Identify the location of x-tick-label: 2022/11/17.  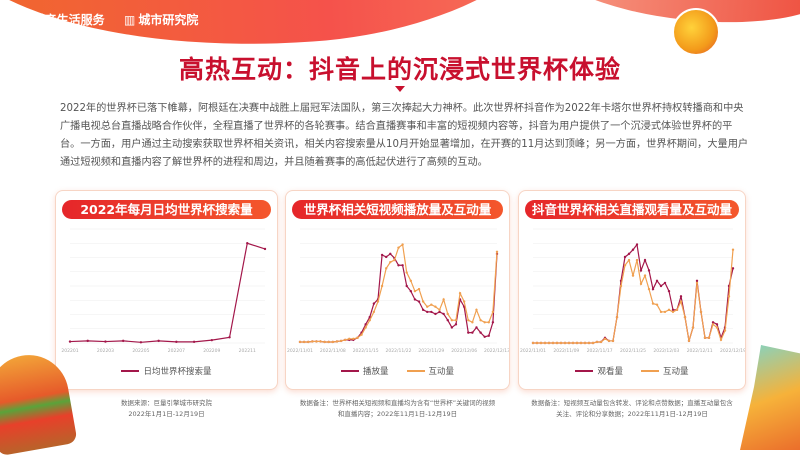
(600, 351).